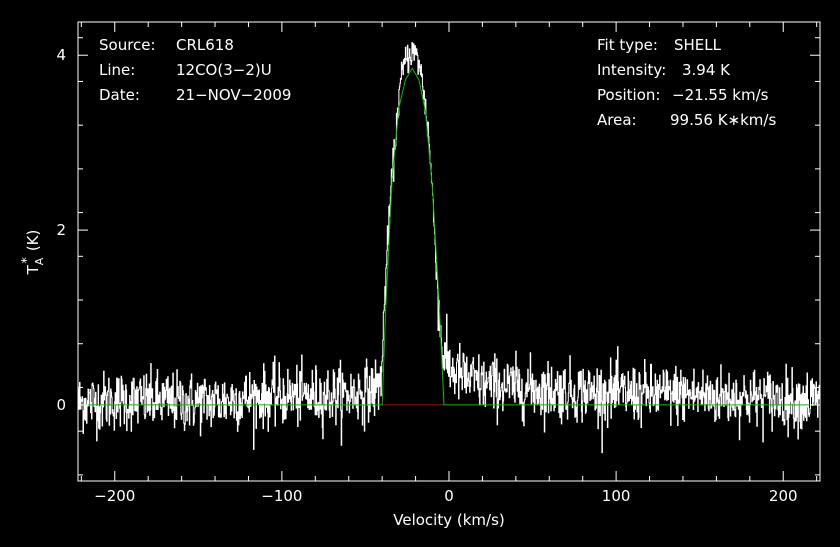 This screenshot has height=547, width=840. What do you see at coordinates (127, 45) in the screenshot?
I see `source-key: Source:` at bounding box center [127, 45].